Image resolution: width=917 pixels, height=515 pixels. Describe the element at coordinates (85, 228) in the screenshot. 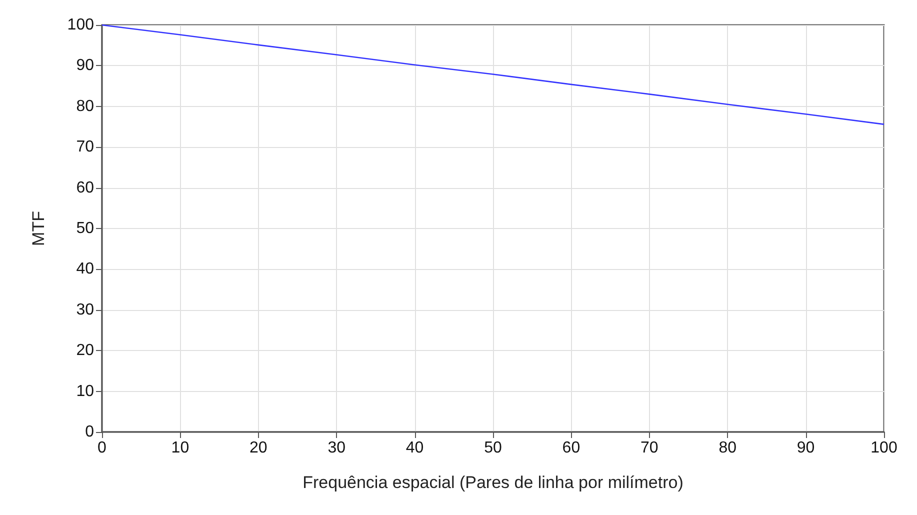

I see `y-tick-label: 50` at that location.